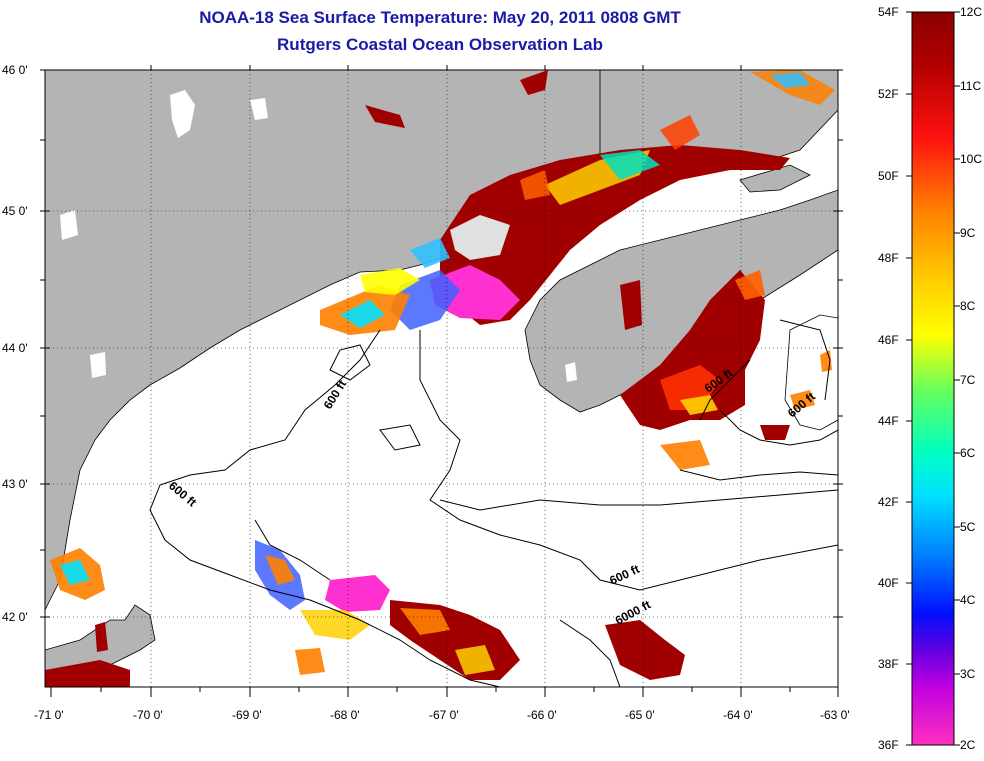 The image size is (984, 761). What do you see at coordinates (15, 70) in the screenshot?
I see `lat-label: 46 0'` at bounding box center [15, 70].